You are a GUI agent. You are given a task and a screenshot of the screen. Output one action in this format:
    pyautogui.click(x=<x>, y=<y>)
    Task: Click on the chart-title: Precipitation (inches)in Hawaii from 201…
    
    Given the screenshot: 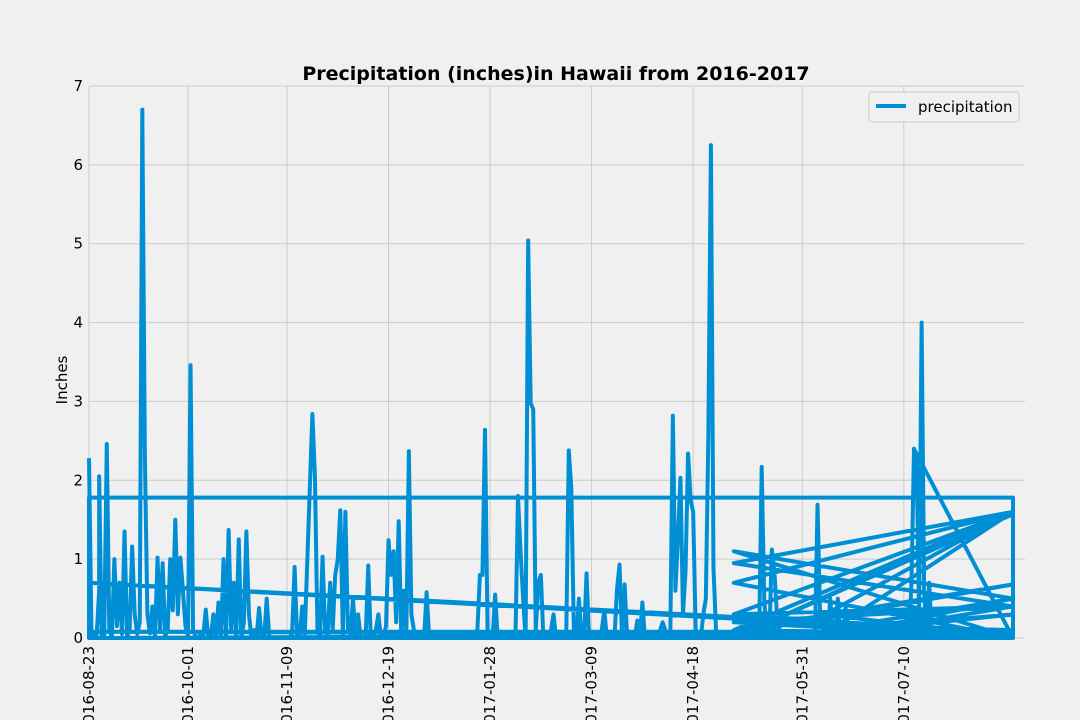 What is the action you would take?
    pyautogui.click(x=555, y=74)
    